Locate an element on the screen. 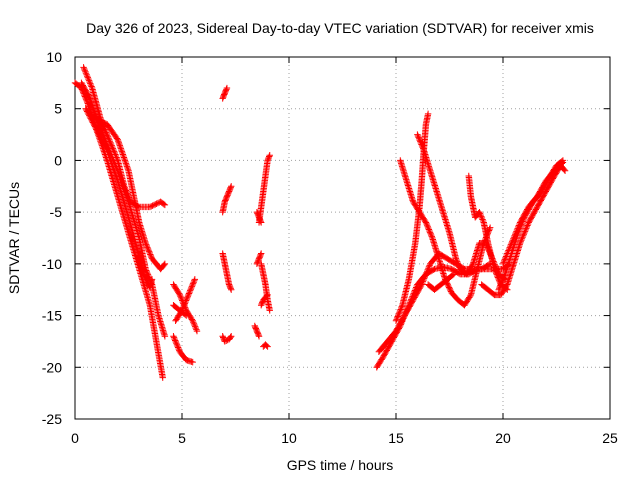  y-tick-label: -20 is located at coordinates (52, 367).